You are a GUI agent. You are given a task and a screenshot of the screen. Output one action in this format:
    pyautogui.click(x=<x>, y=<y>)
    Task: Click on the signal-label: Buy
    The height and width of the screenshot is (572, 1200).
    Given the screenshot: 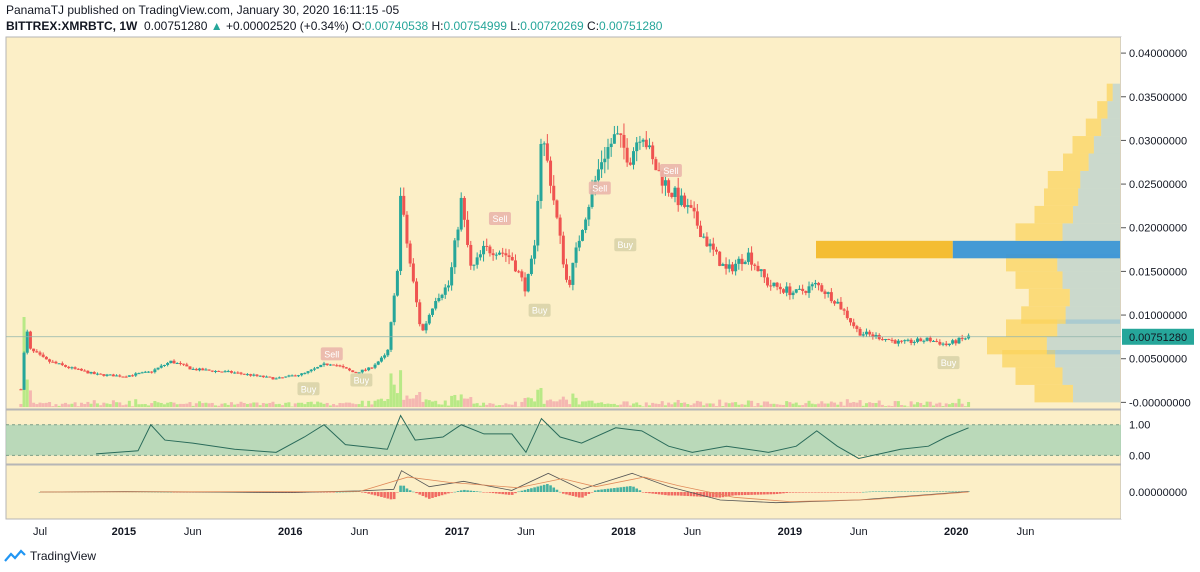 What is the action you would take?
    pyautogui.click(x=949, y=363)
    